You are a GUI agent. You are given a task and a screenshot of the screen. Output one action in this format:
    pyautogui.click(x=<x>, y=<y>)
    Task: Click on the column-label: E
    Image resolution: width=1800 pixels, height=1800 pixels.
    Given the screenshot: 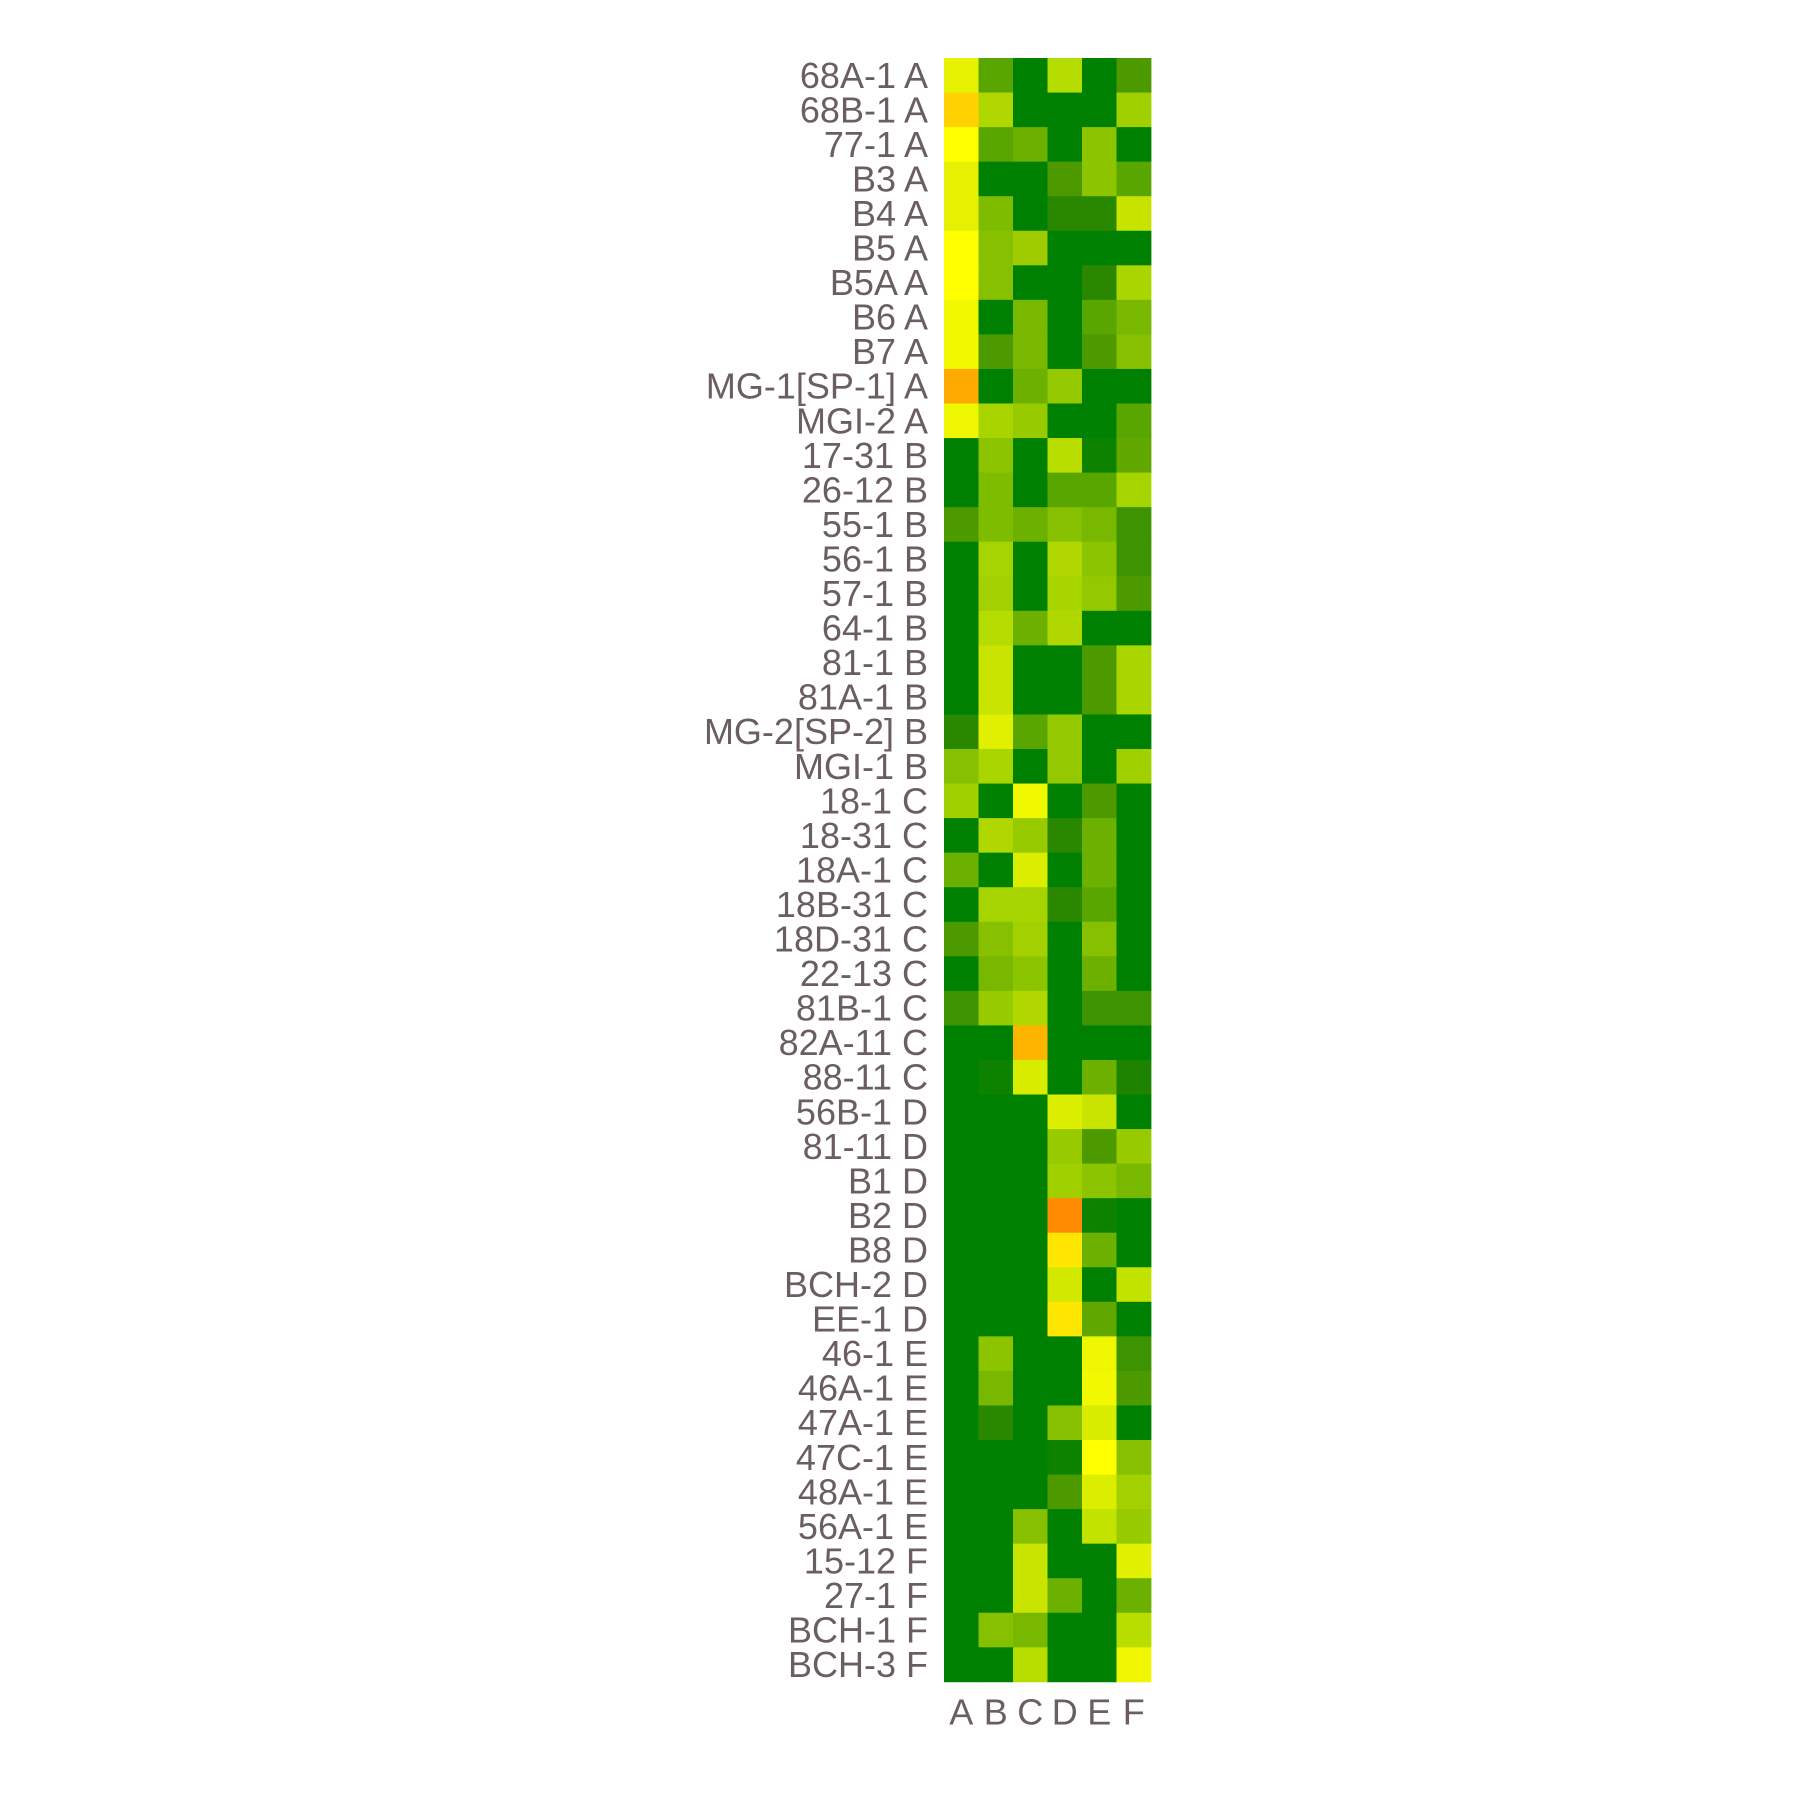 What is the action you would take?
    pyautogui.click(x=1099, y=1712)
    